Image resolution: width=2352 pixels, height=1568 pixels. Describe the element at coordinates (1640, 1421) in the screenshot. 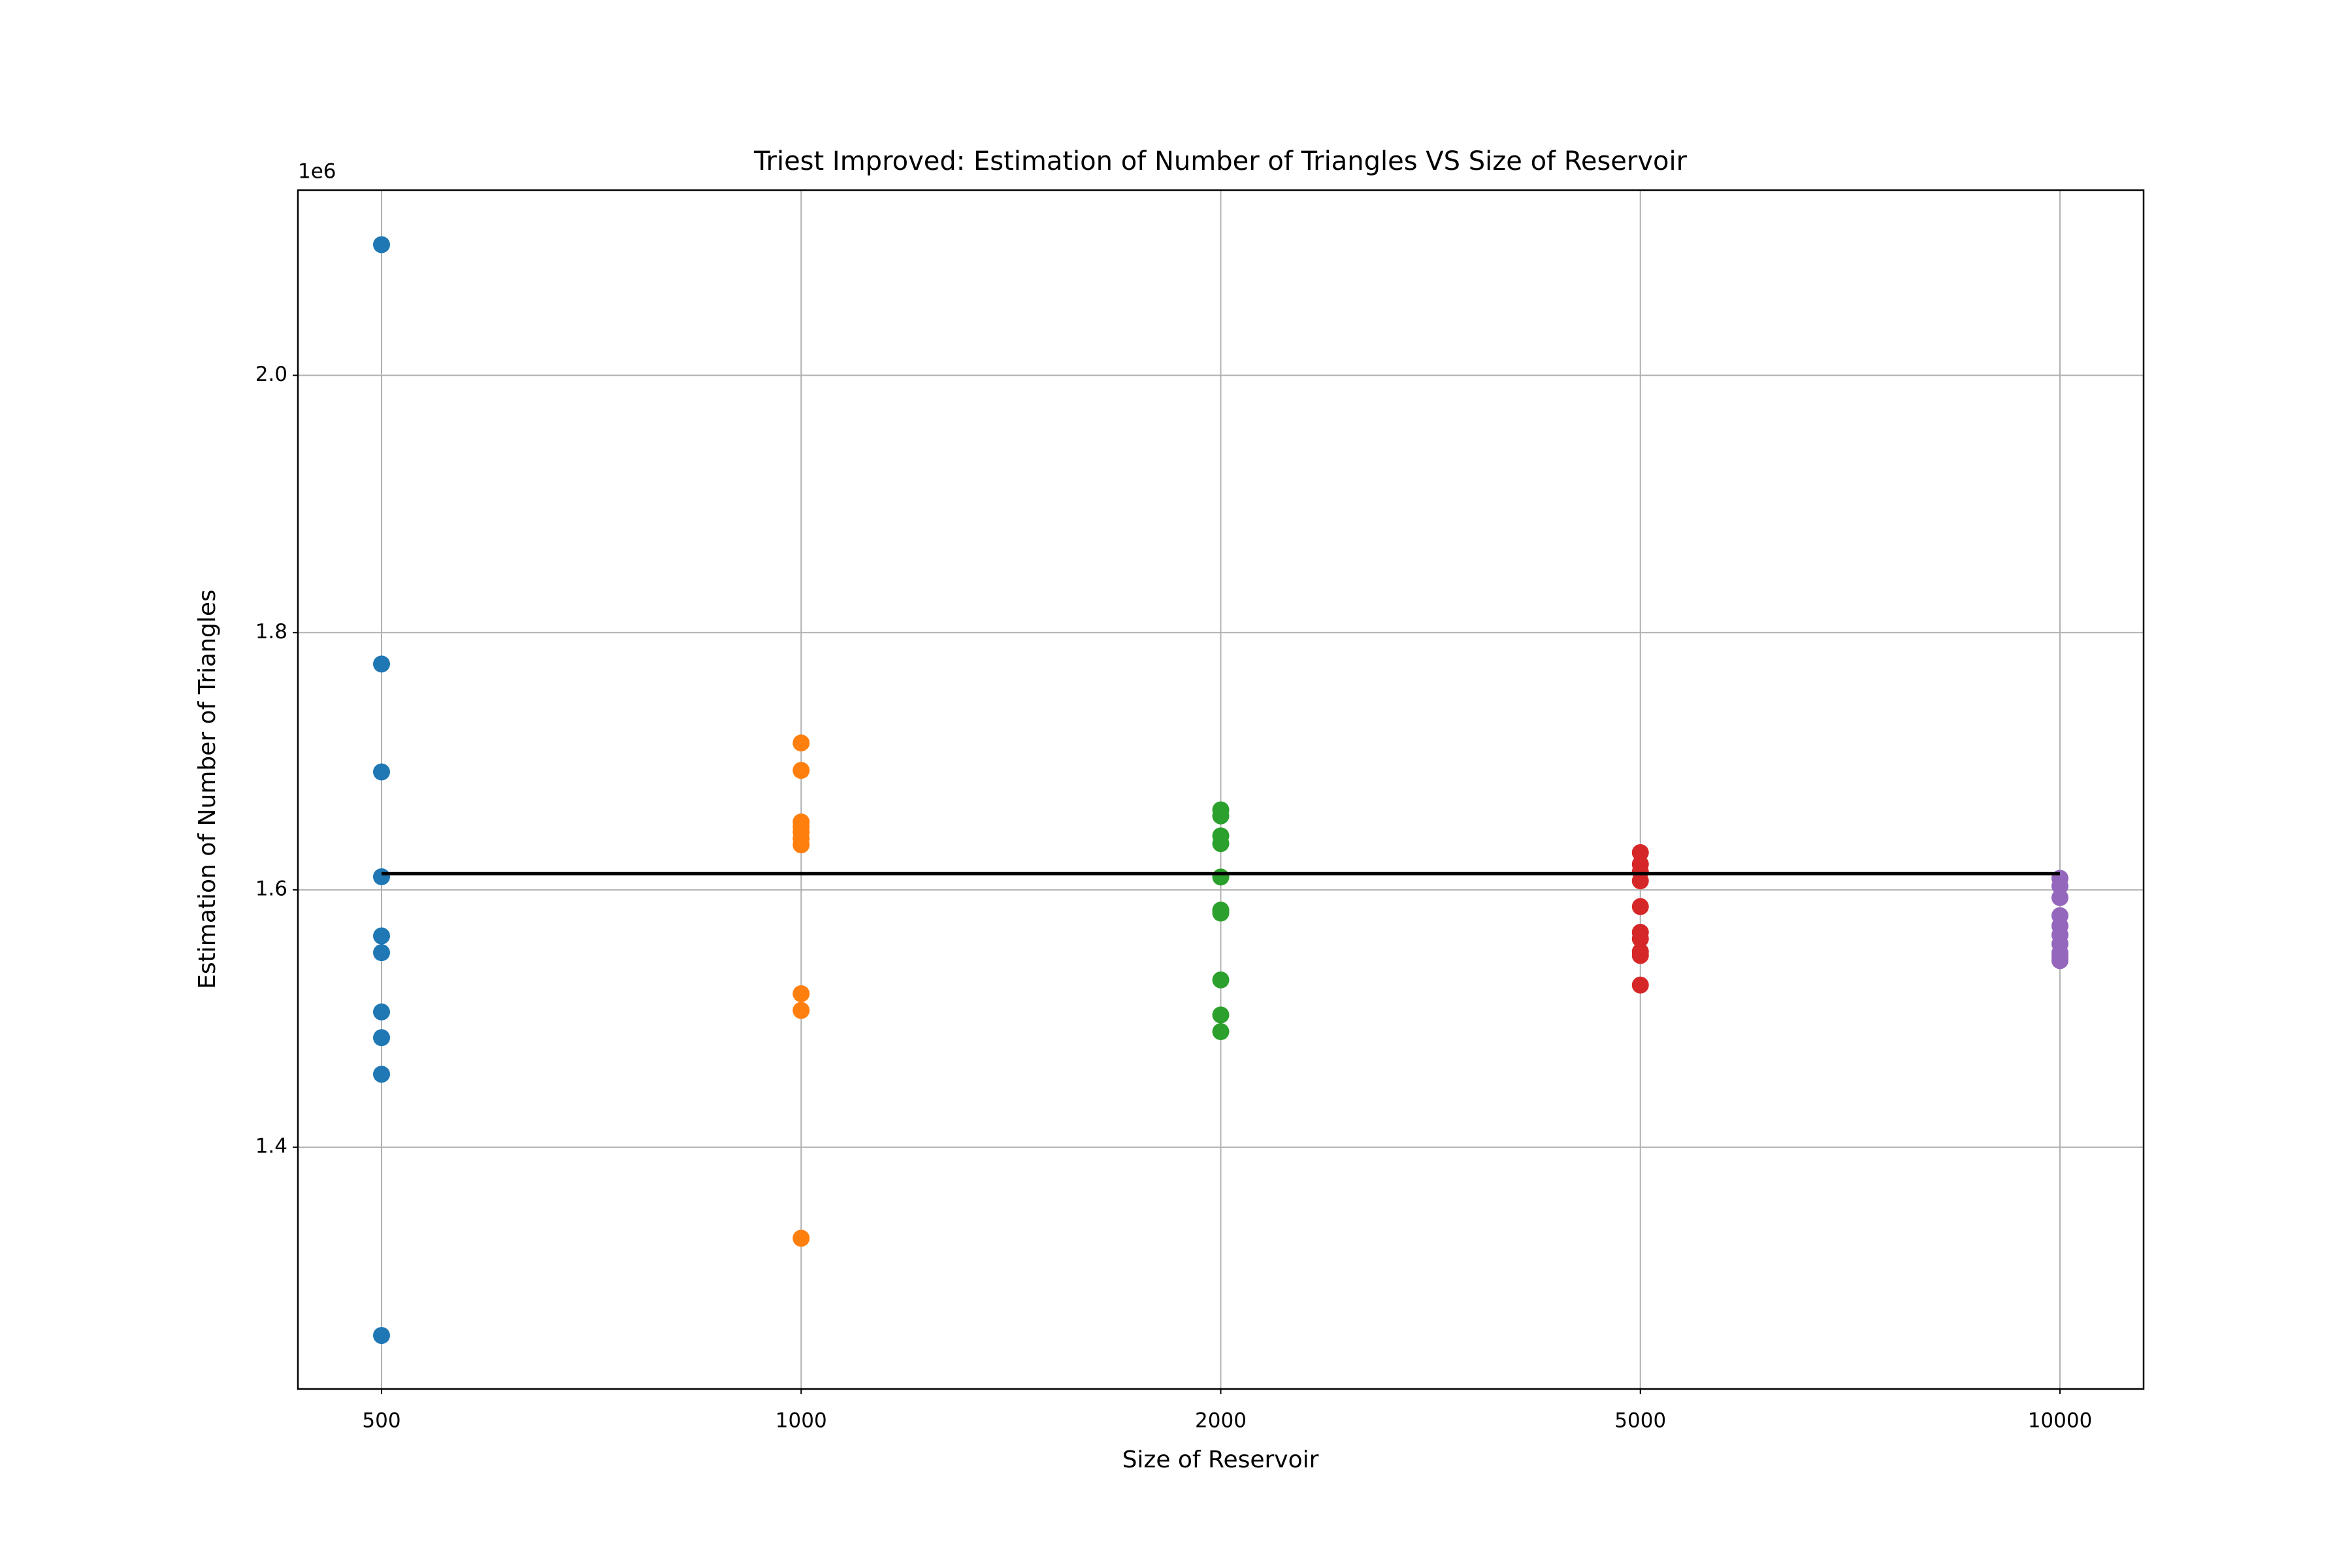

I see `x-tick-label: 5000` at that location.